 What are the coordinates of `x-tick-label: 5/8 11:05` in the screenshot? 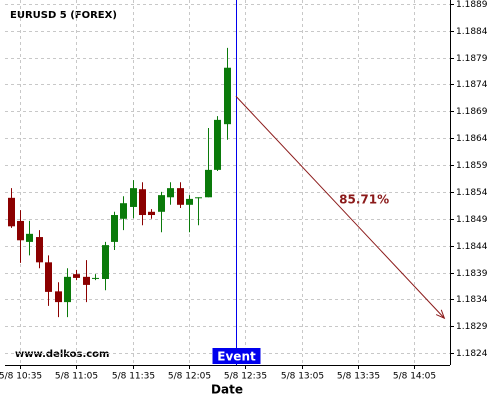 It's located at (76, 377).